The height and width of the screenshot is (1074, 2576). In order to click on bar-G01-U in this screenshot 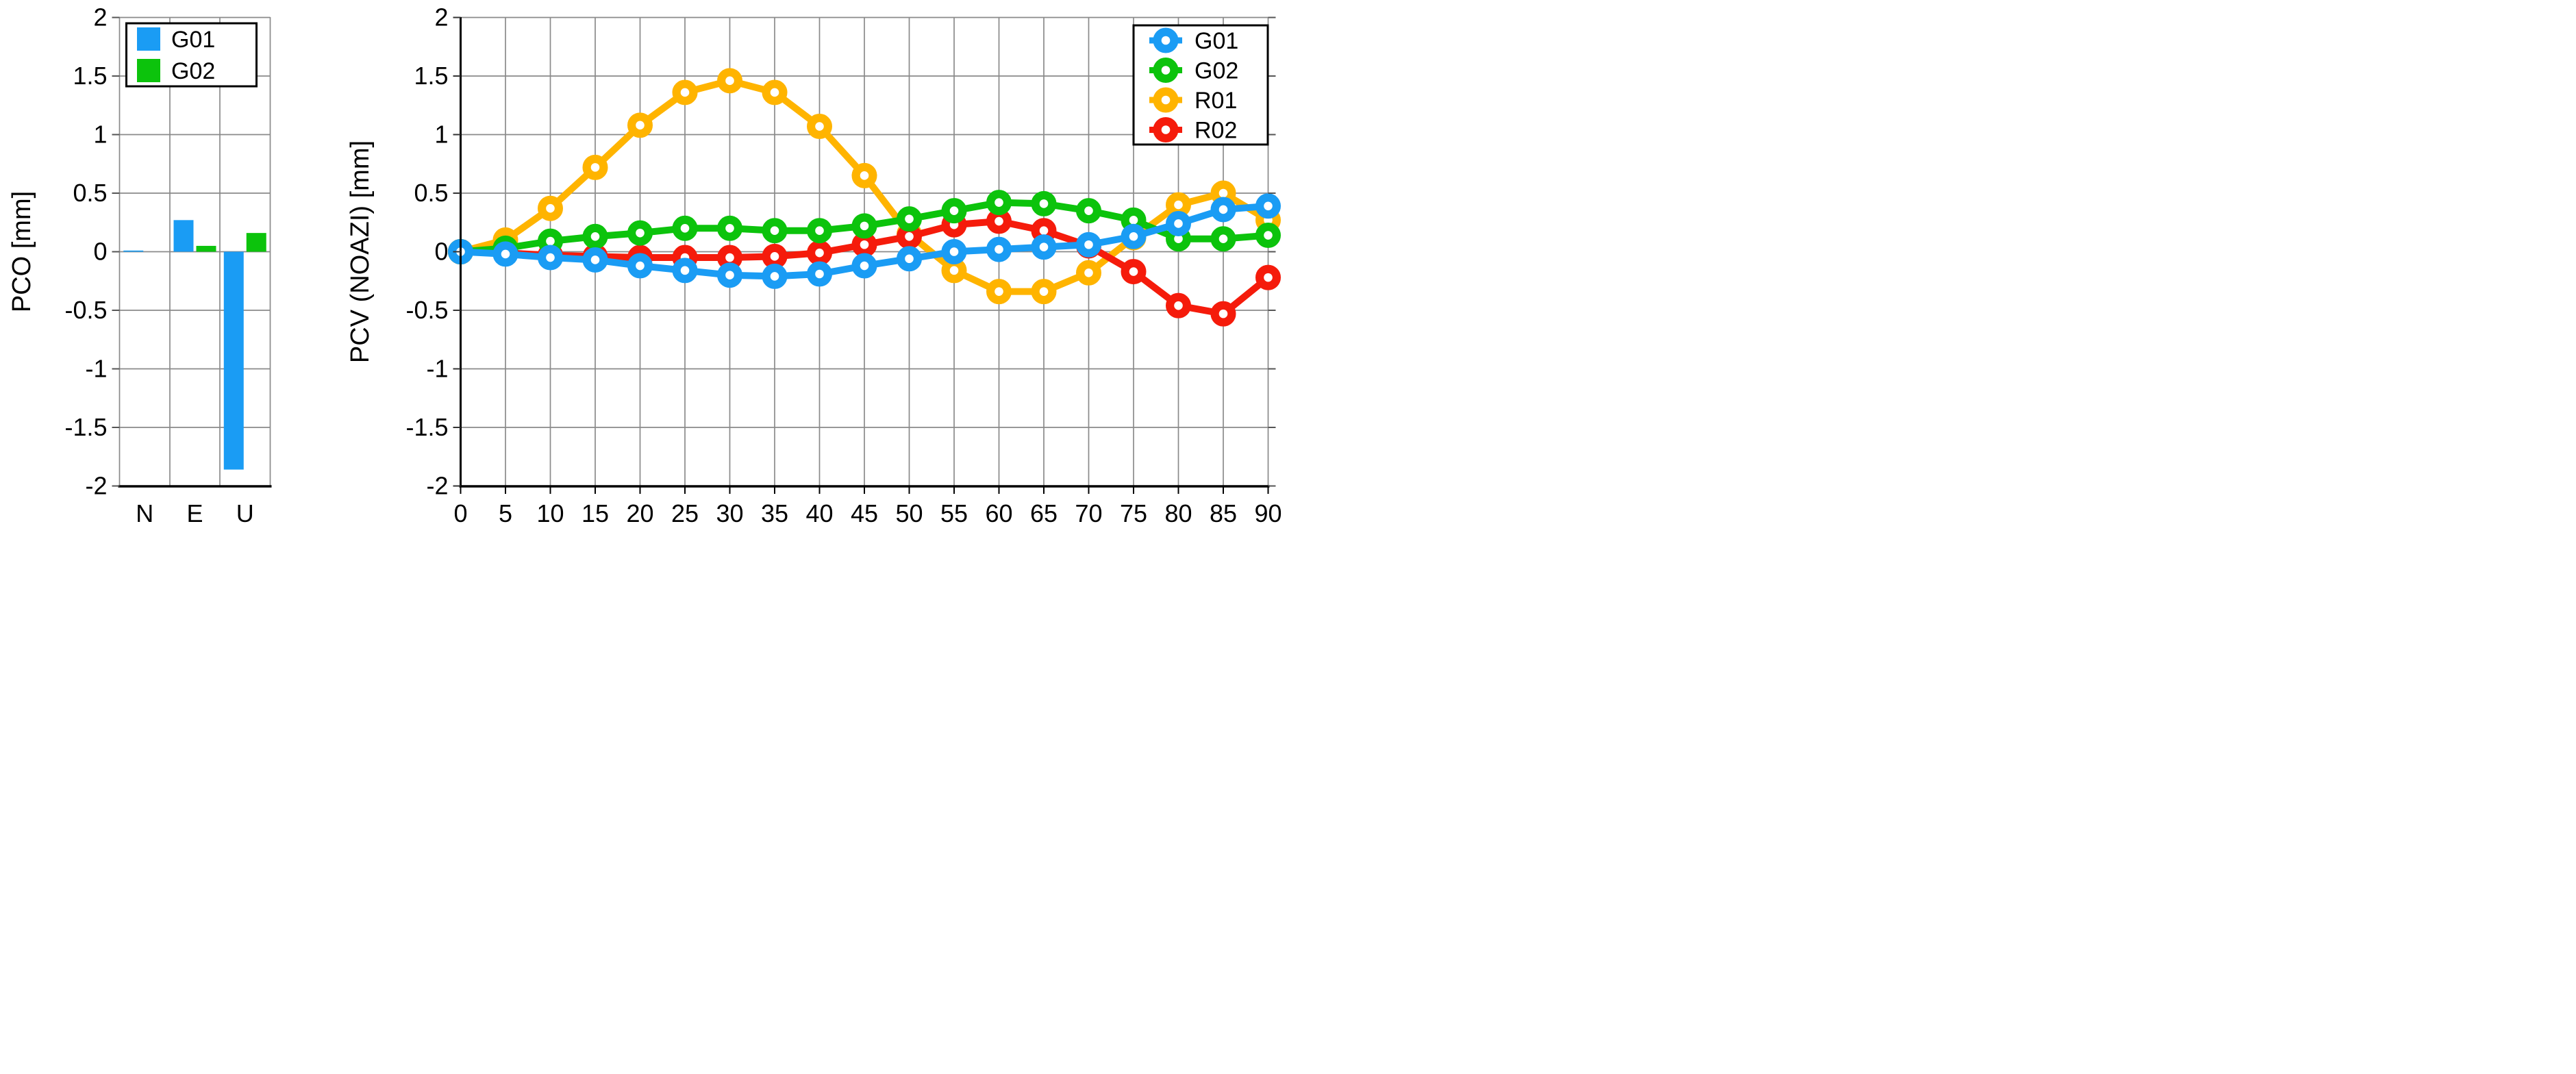, I will do `click(233, 360)`.